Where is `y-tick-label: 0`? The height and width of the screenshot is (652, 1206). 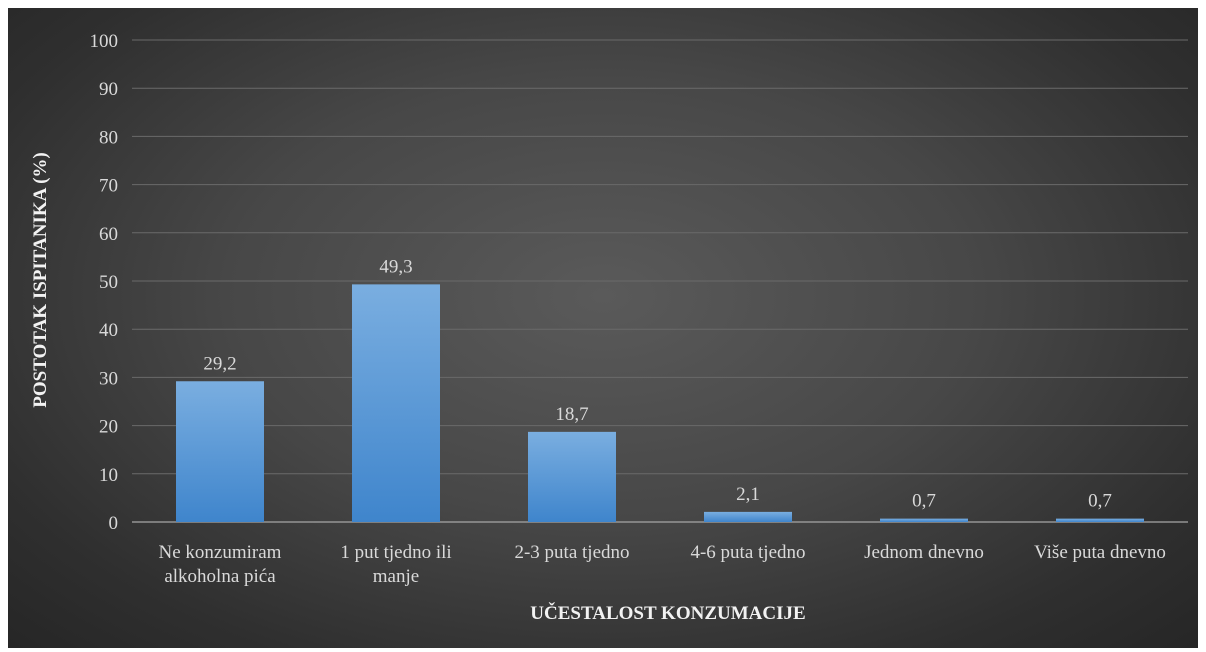
y-tick-label: 0 is located at coordinates (114, 523).